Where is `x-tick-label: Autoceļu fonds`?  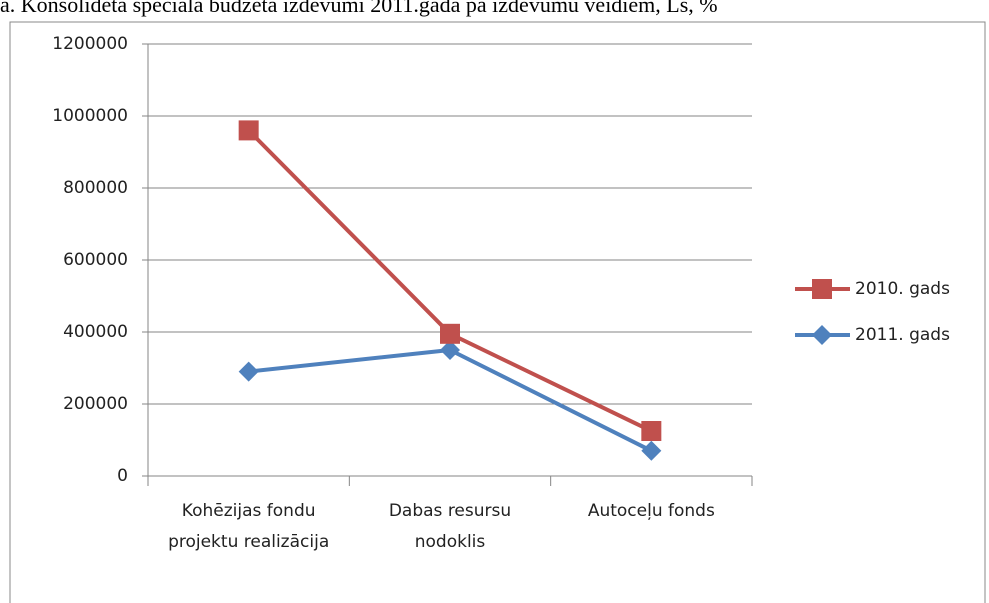 x-tick-label: Autoceļu fonds is located at coordinates (651, 511).